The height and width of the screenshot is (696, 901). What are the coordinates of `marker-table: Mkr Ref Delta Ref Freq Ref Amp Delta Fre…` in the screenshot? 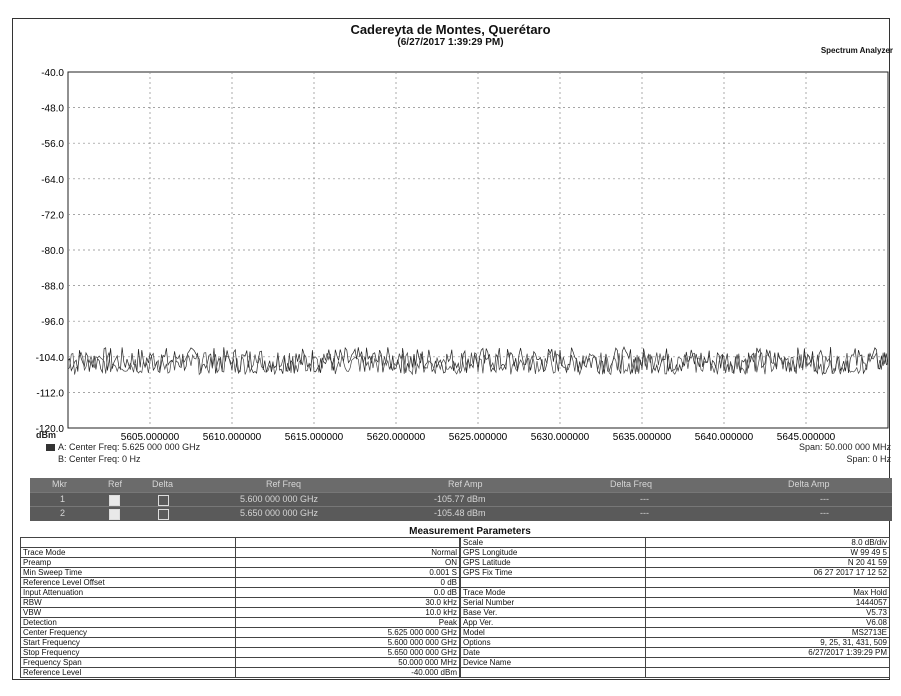 It's located at (461, 499).